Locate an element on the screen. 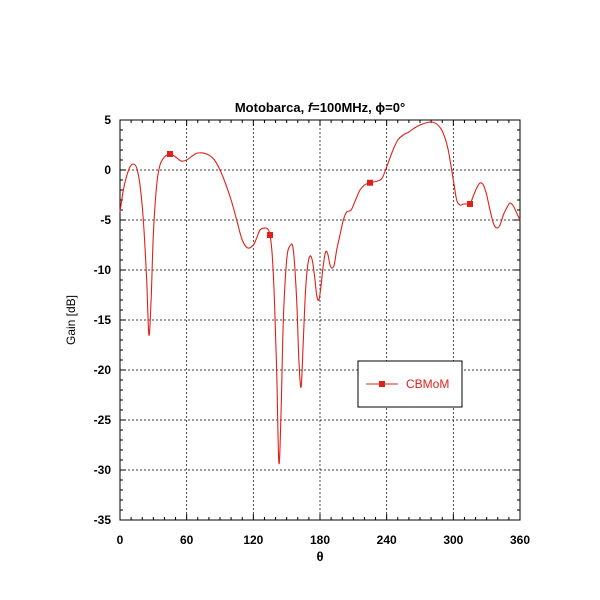 The height and width of the screenshot is (600, 600). chart-title-suffix: =100MHz, ϕ=0° is located at coordinates (358, 107).